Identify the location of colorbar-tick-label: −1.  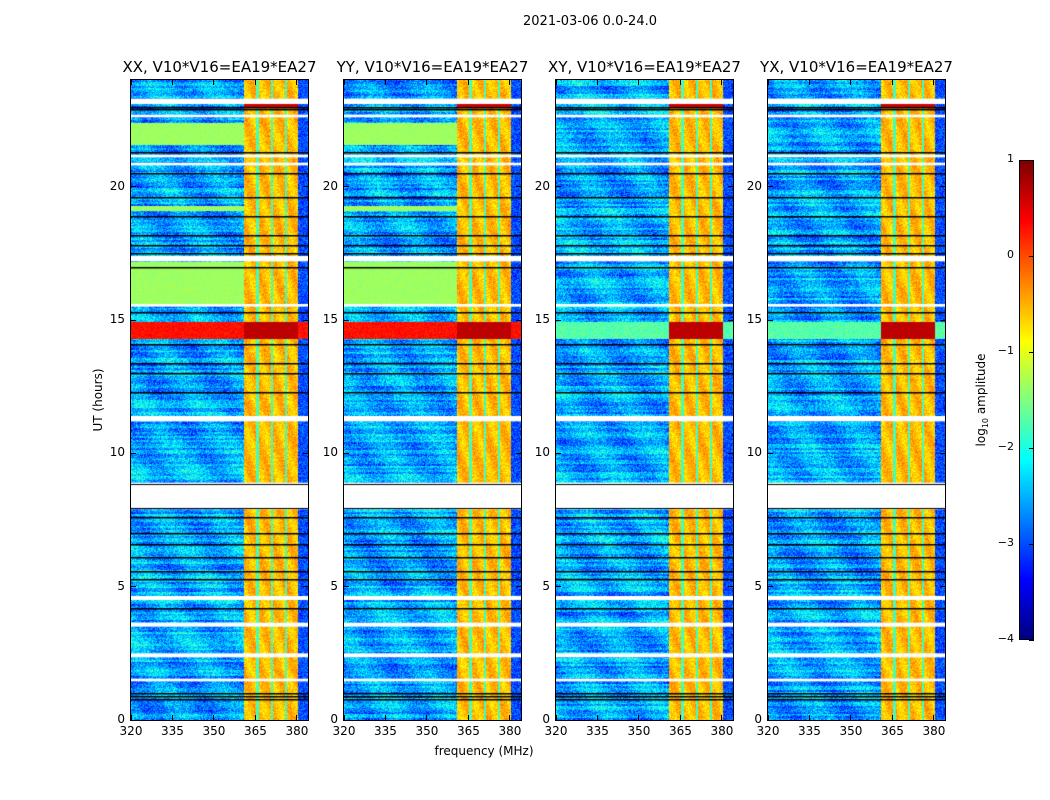
(1005, 350).